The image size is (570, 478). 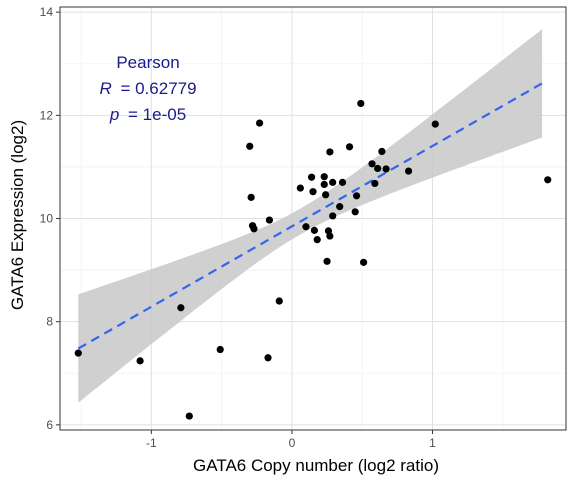 What do you see at coordinates (316, 465) in the screenshot?
I see `x-axis-title: GATA6 Copy number (log2 ratio)` at bounding box center [316, 465].